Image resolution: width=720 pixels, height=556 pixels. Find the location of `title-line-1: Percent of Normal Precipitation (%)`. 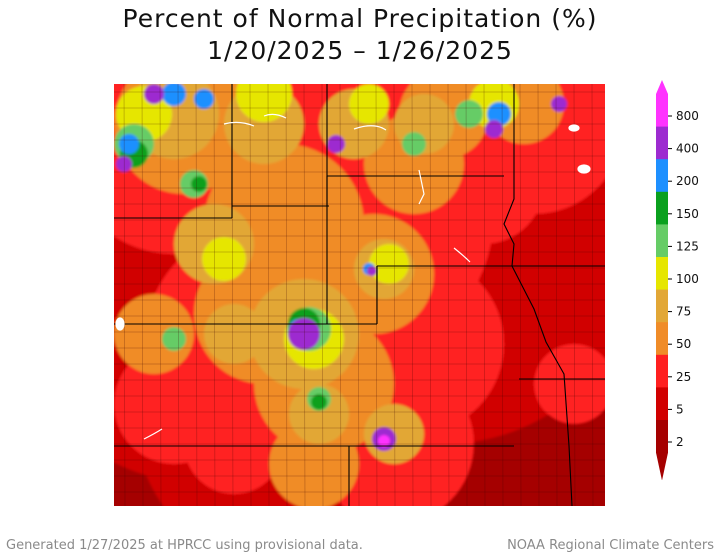

title-line-1: Percent of Normal Precipitation (%) is located at coordinates (360, 18).